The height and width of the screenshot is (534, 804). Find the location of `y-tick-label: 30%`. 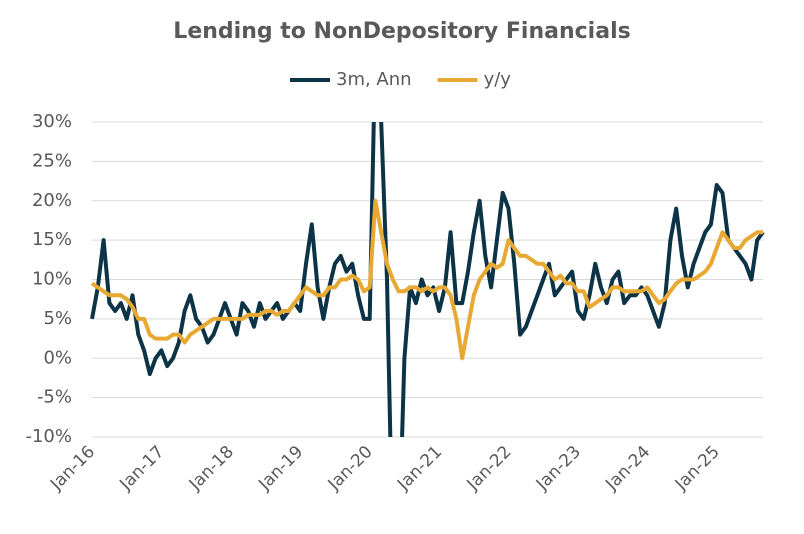

y-tick-label: 30% is located at coordinates (52, 121).